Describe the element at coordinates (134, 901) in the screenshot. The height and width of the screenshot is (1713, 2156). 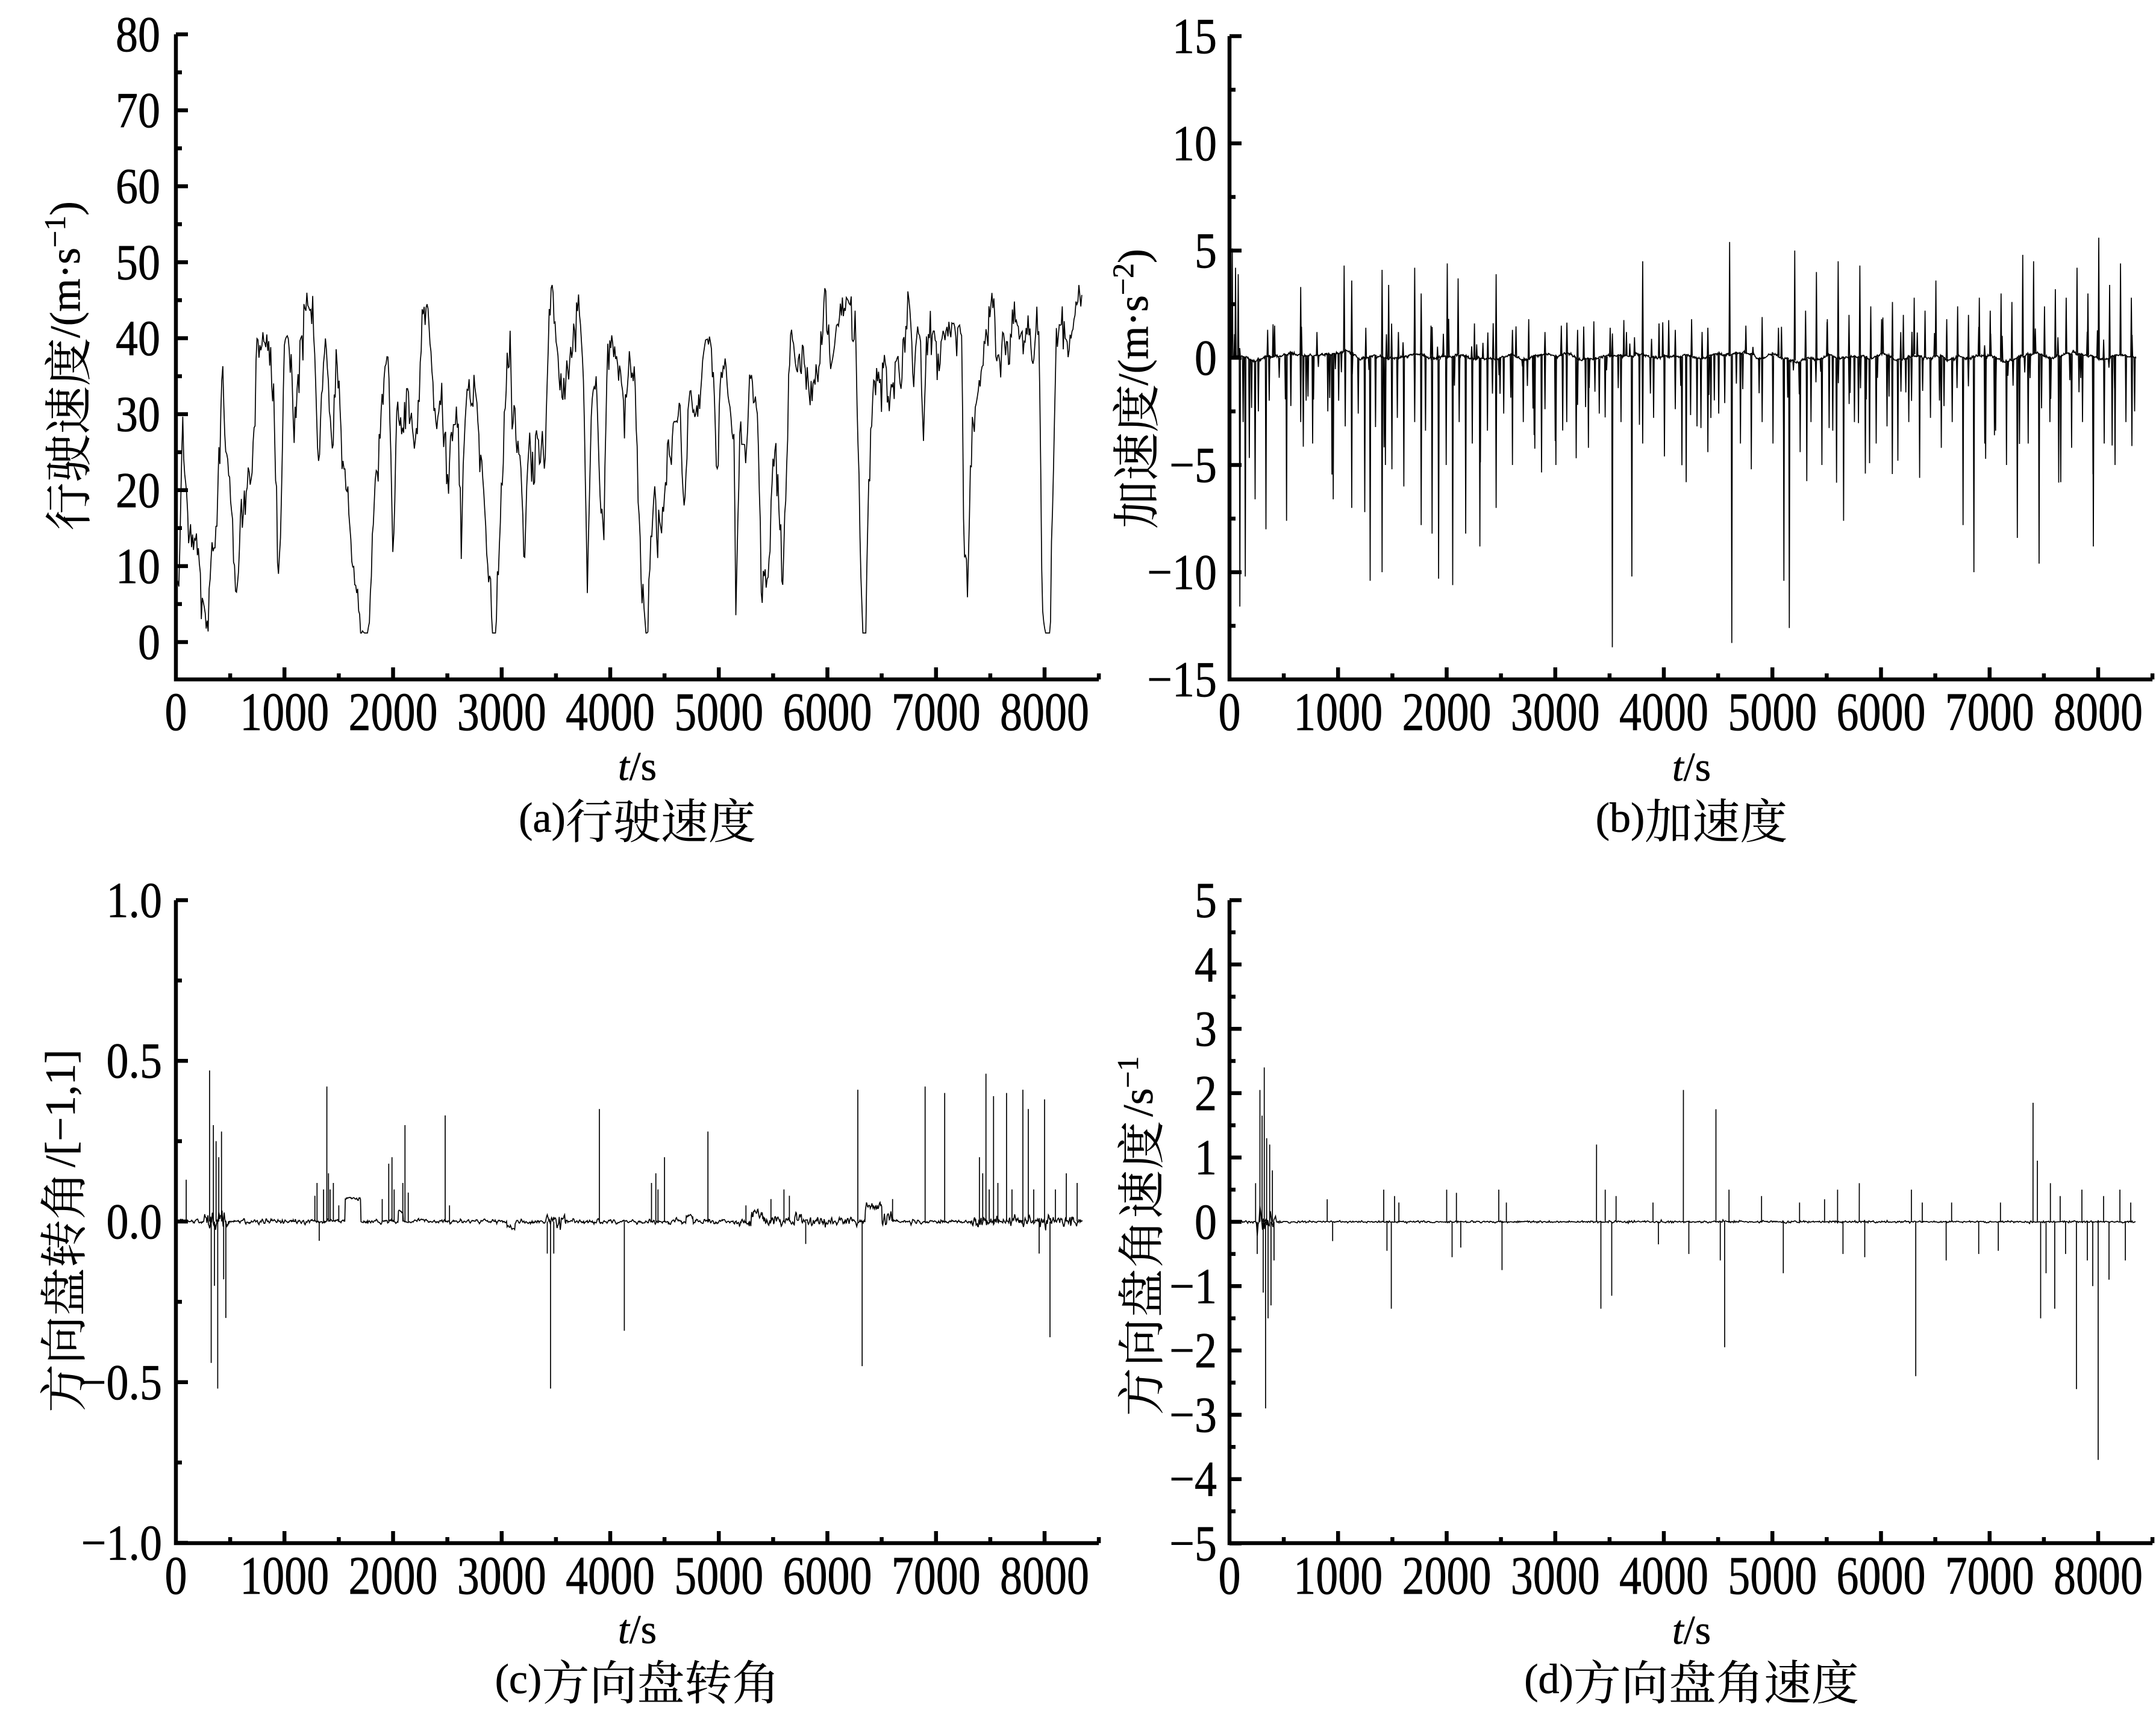
I see `svg-text: 1.0` at that location.